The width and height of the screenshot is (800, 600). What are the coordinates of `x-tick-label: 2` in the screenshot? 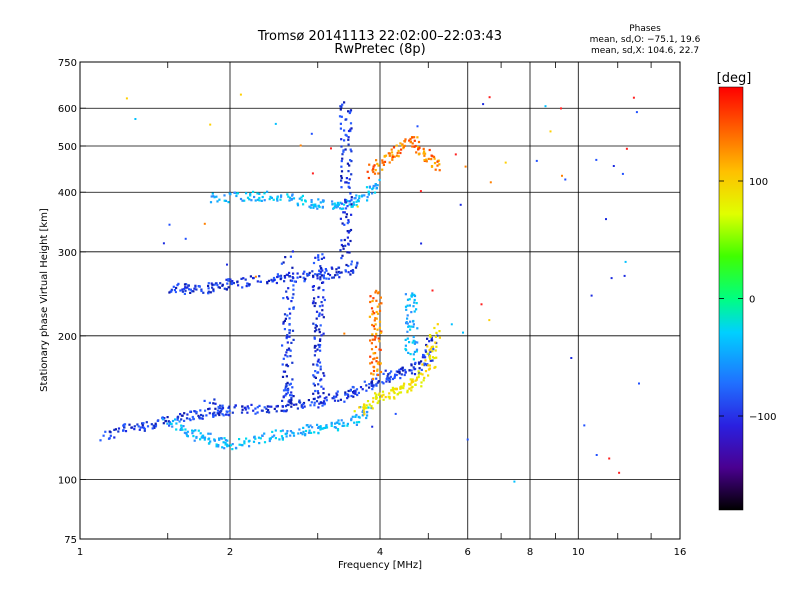 It's located at (230, 552).